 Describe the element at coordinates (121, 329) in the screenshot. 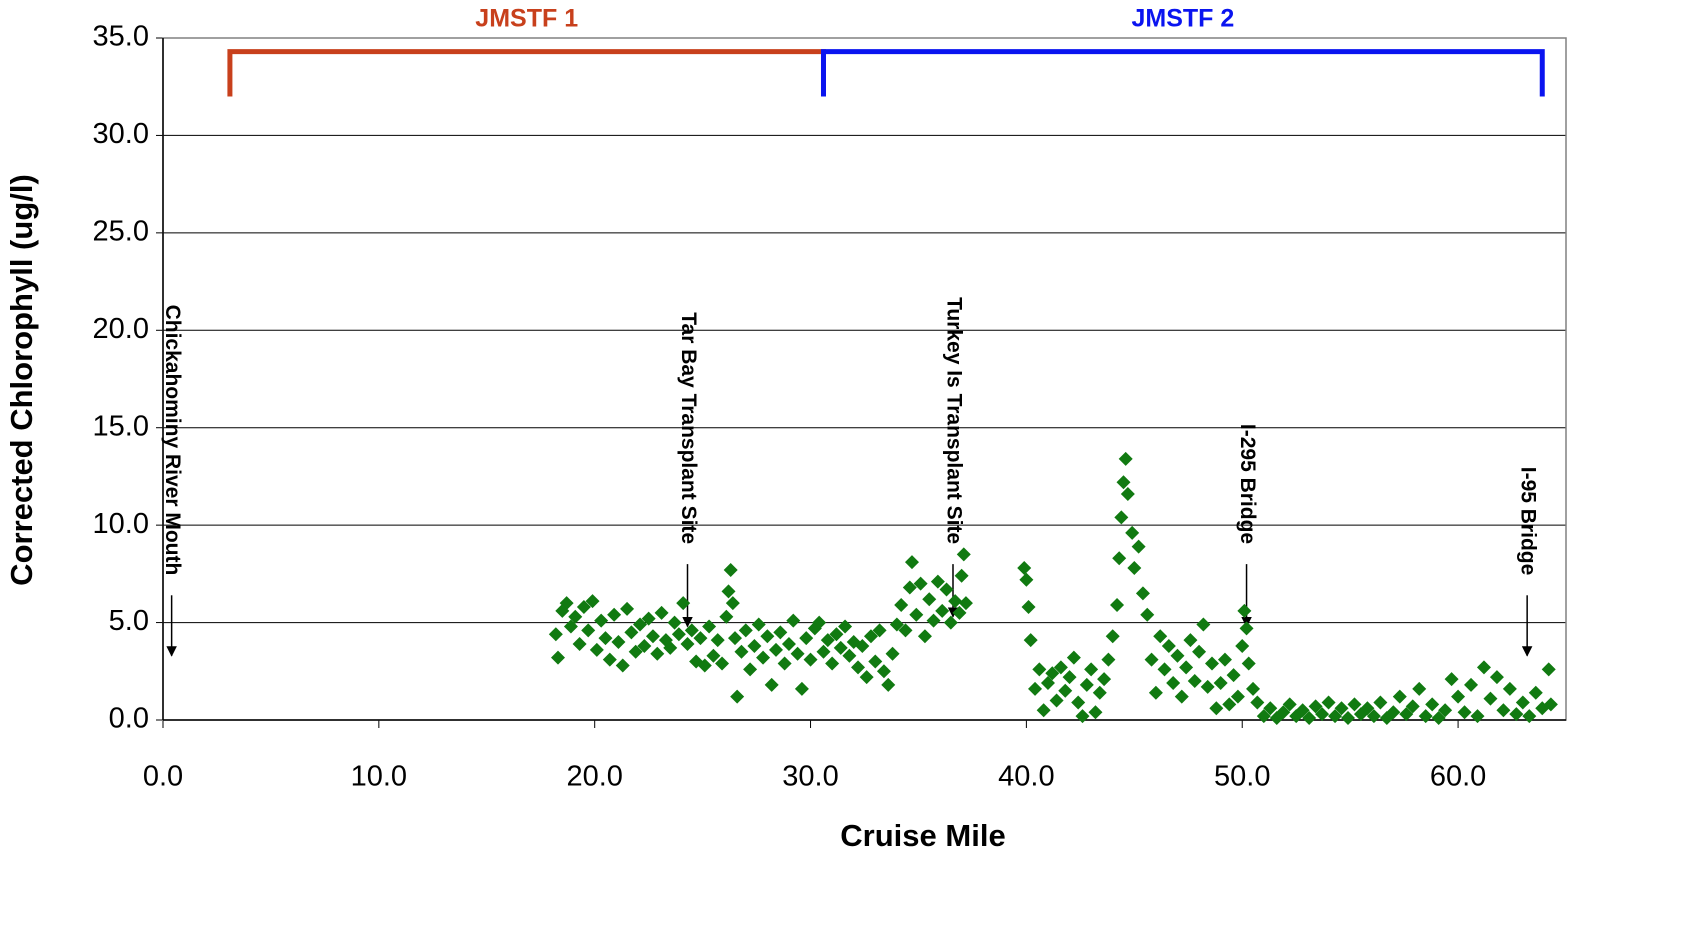

I see `y-tick-label: 20.0` at that location.